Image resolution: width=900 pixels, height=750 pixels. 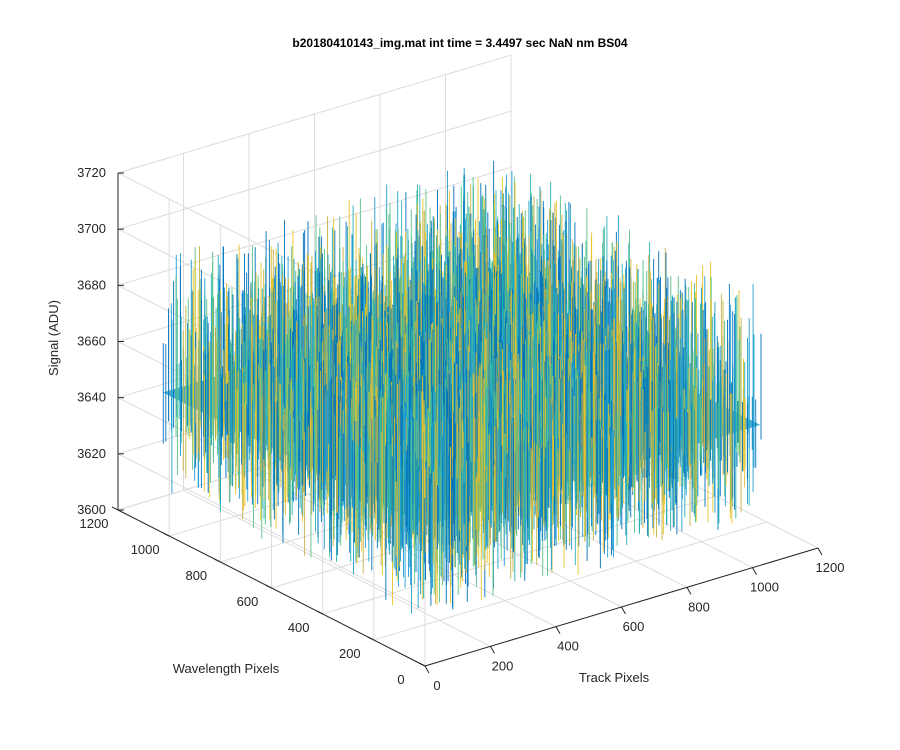 What do you see at coordinates (299, 627) in the screenshot?
I see `y-tick-label: 400` at bounding box center [299, 627].